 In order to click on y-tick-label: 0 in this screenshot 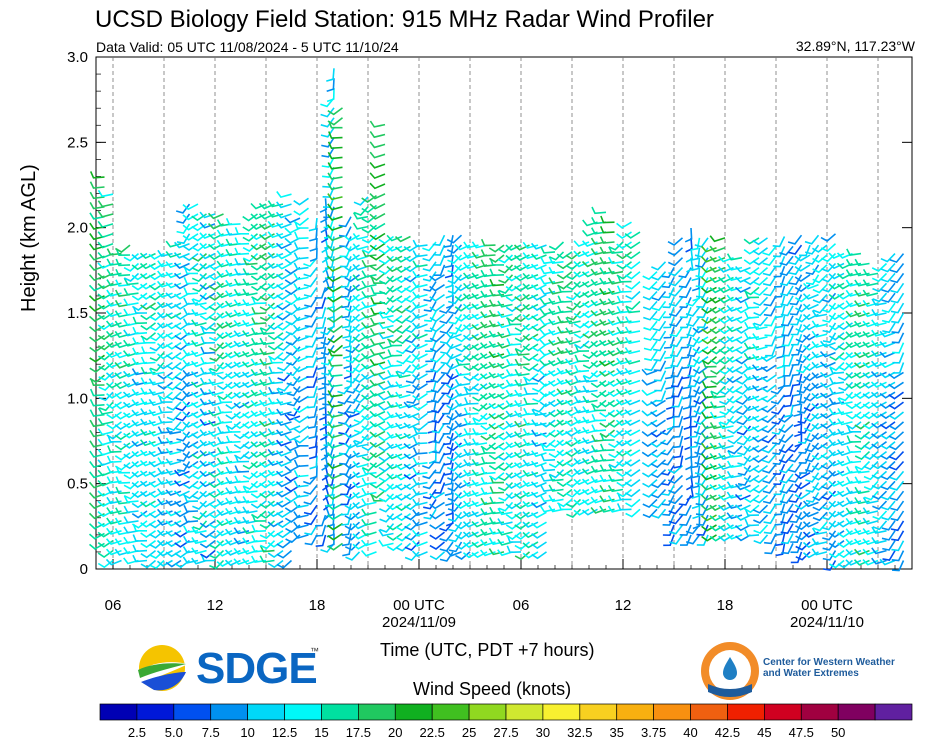, I will do `click(84, 569)`.